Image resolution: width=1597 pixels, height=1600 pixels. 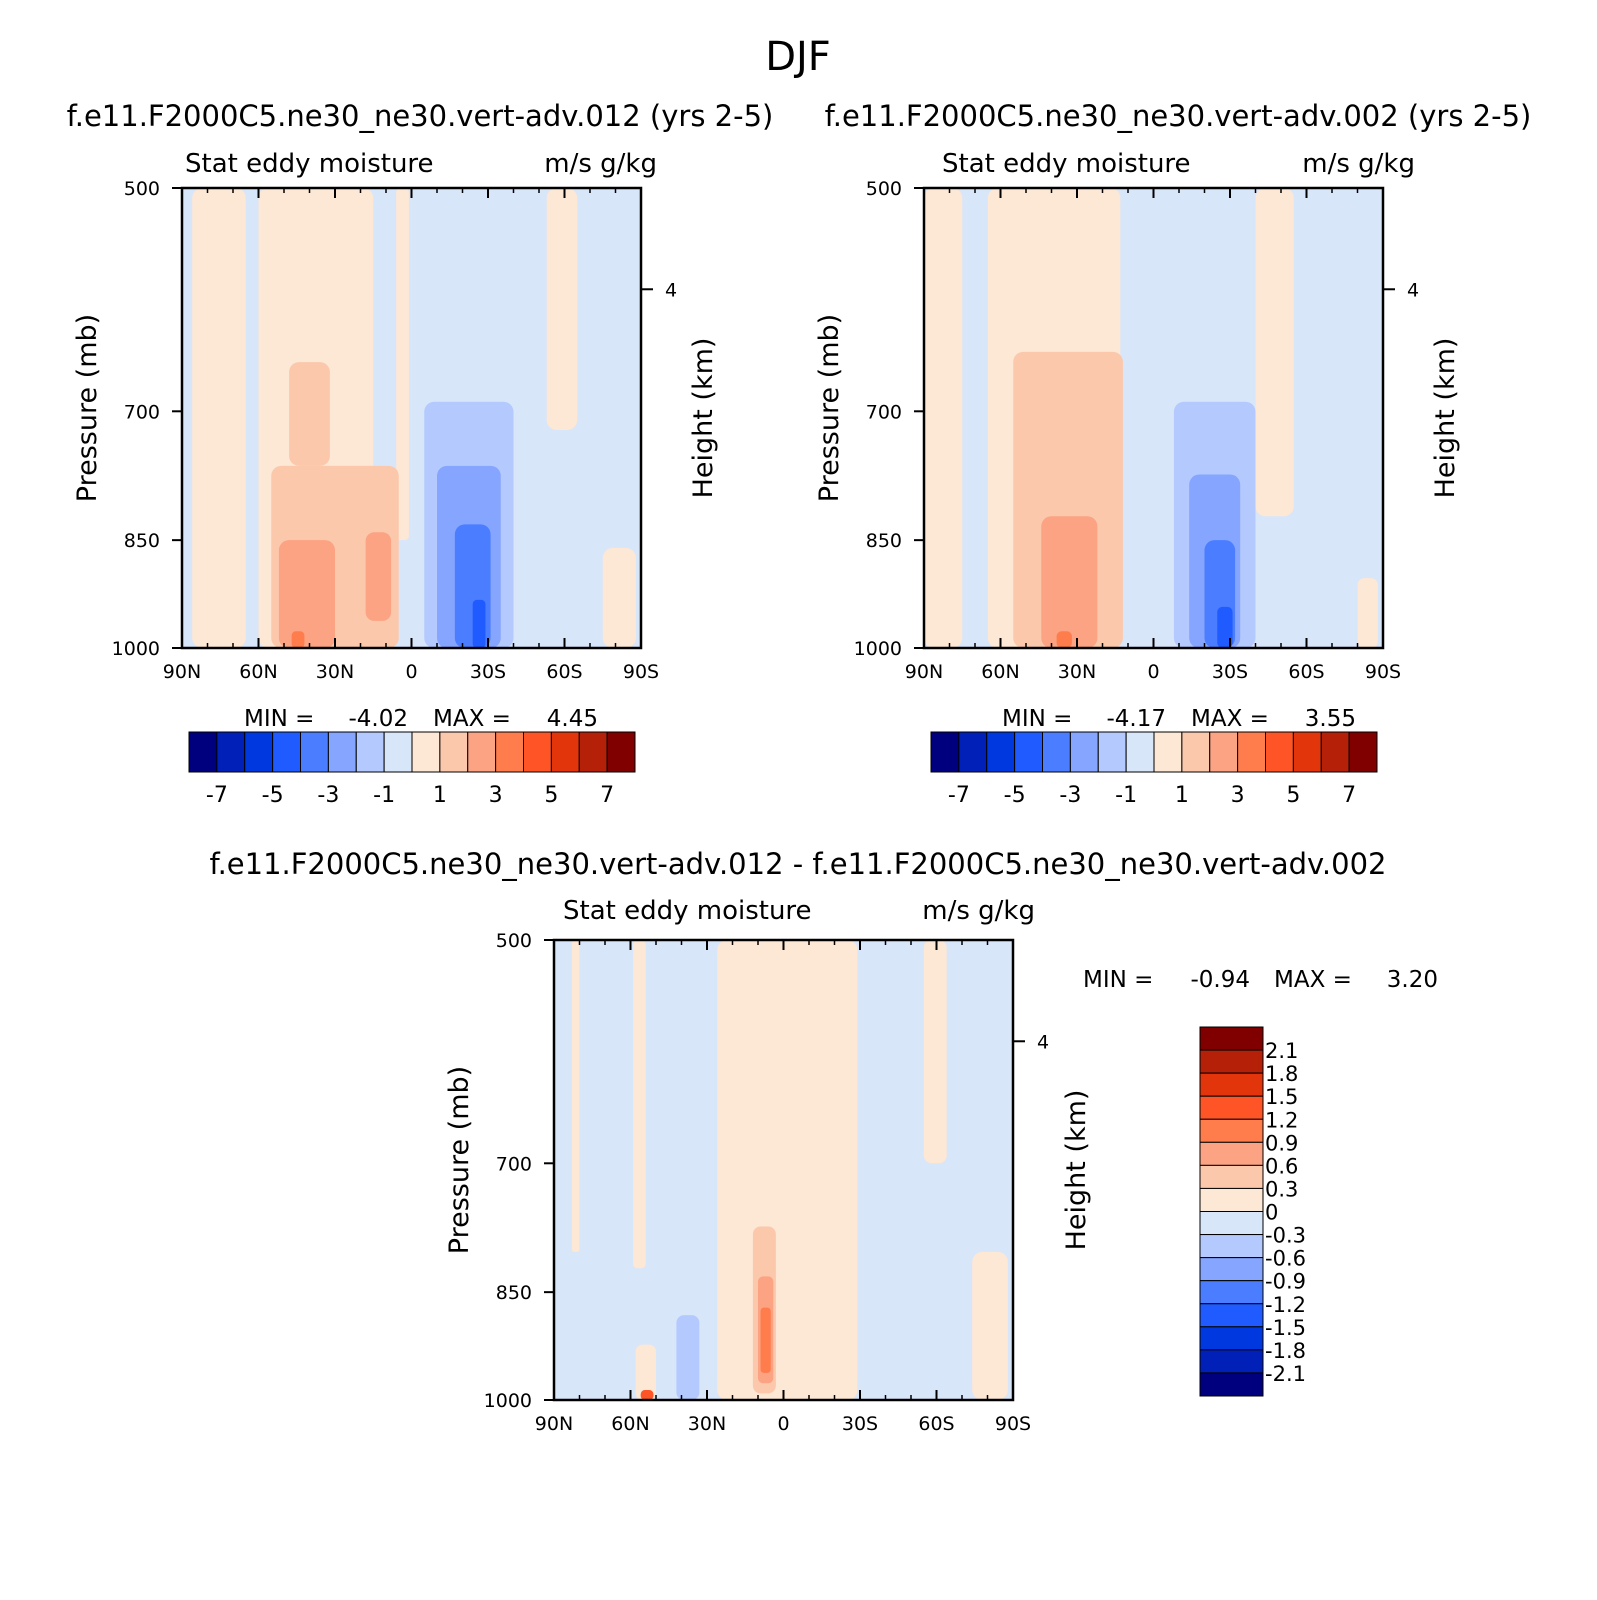 What do you see at coordinates (488, 672) in the screenshot?
I see `x-tick-label: 30S` at bounding box center [488, 672].